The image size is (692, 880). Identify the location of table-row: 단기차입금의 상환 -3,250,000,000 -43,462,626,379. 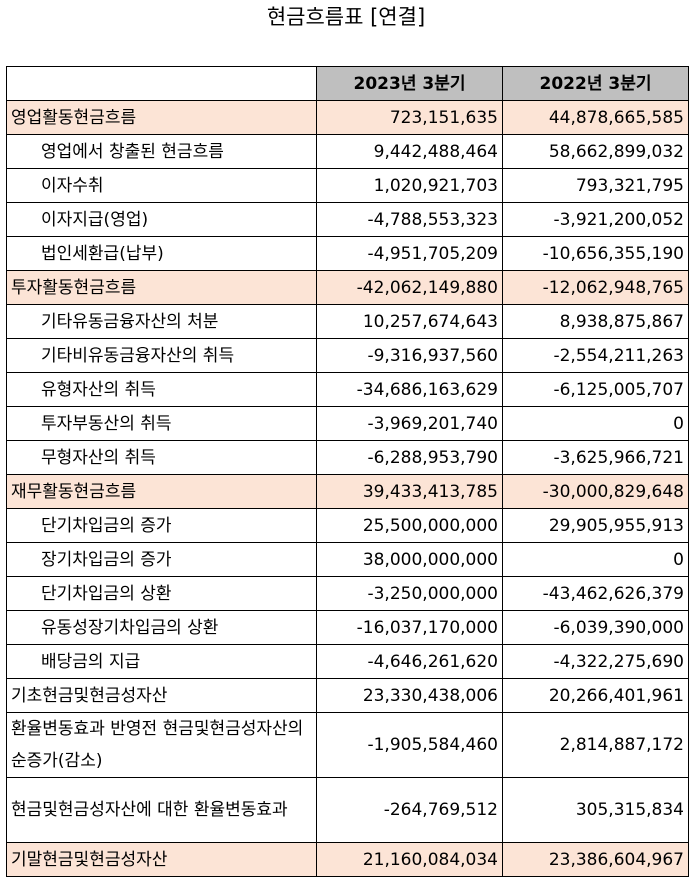
(347, 593).